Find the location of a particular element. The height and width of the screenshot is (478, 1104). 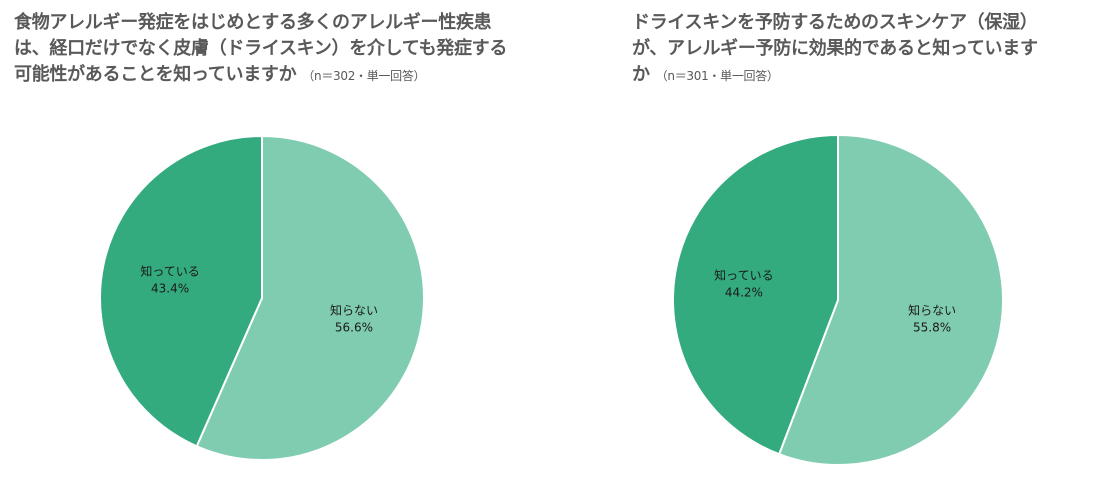

pie-1-slice-1-label: 知っている is located at coordinates (169, 272).